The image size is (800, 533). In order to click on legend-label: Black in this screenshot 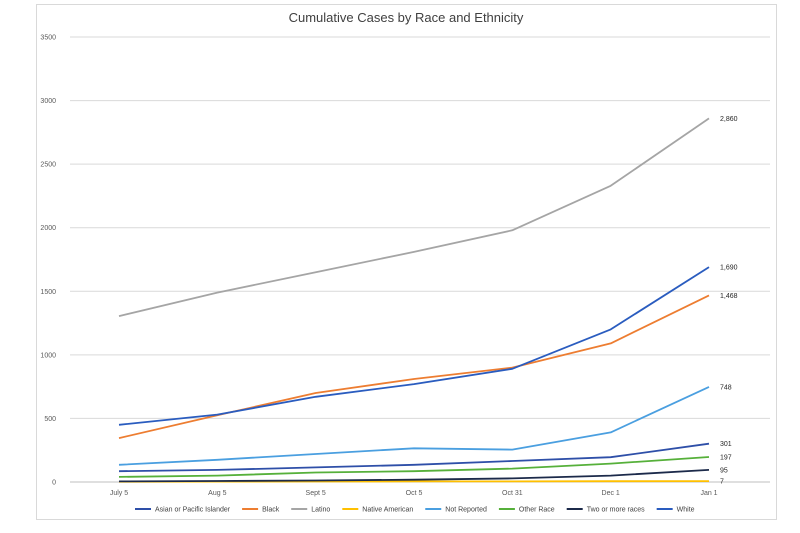, I will do `click(271, 510)`.